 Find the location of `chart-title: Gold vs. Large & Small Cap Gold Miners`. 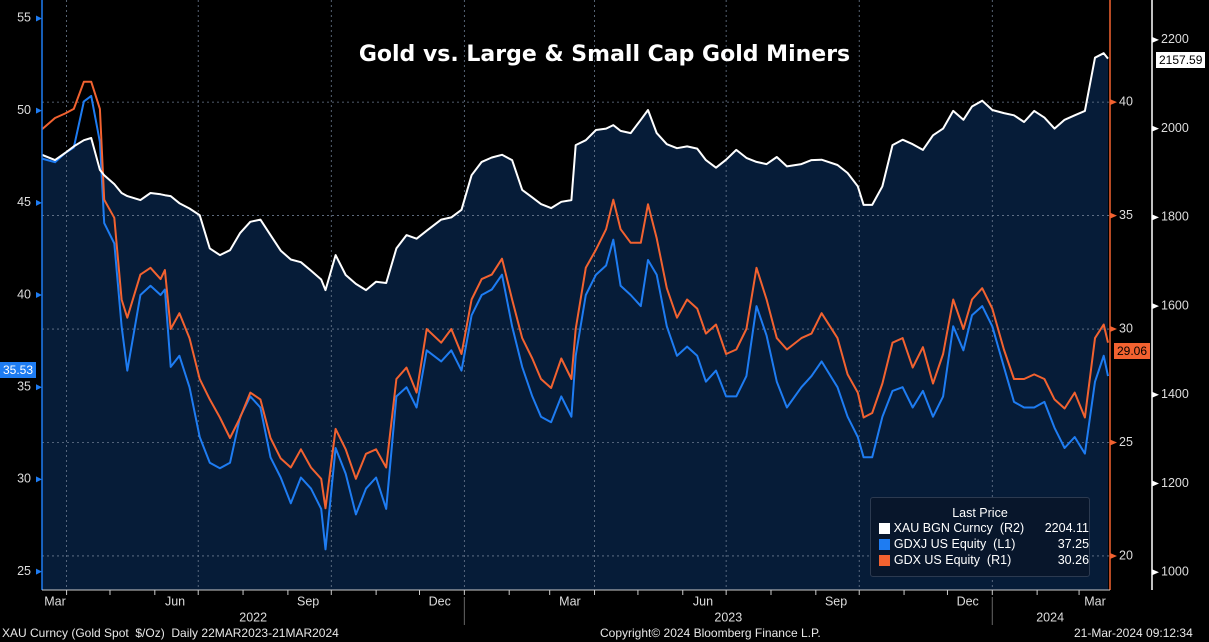

chart-title: Gold vs. Large & Small Cap Gold Miners is located at coordinates (604, 54).